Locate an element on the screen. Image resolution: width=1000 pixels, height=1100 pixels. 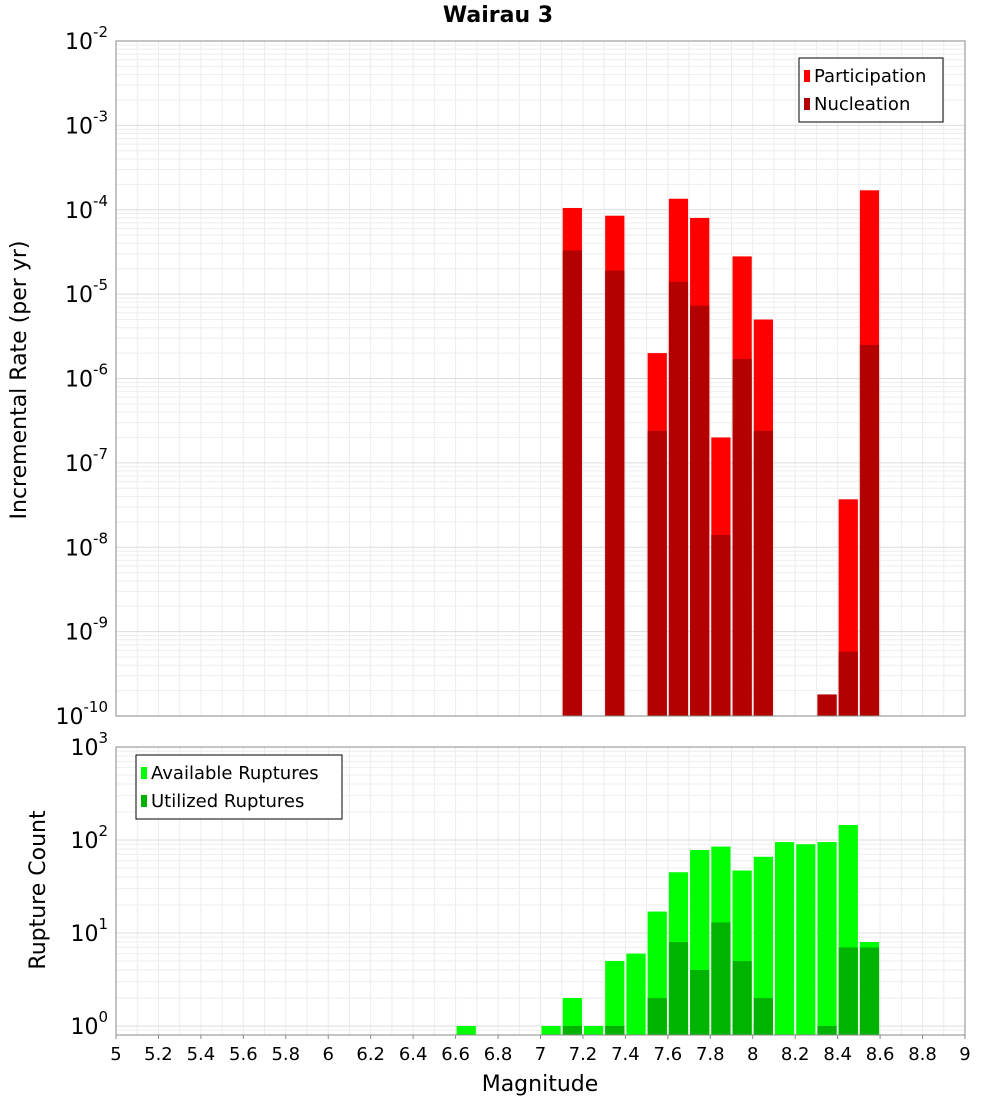
x-tick-label: 5 is located at coordinates (115, 1054).